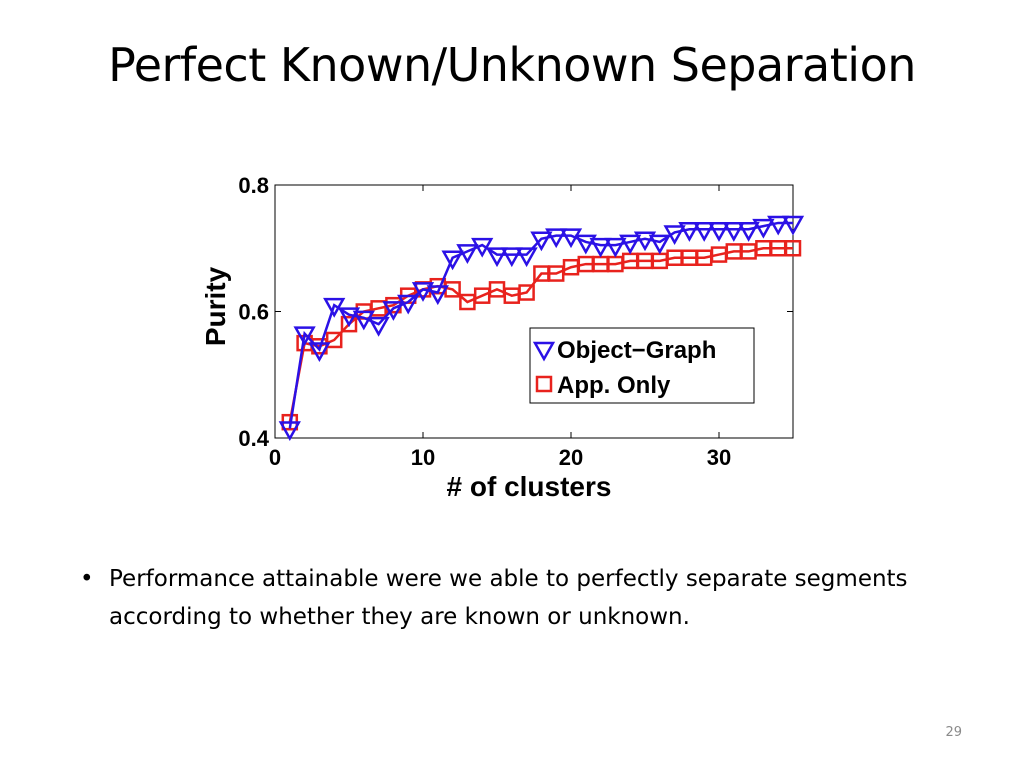  I want to click on y-tick-label: 0.6, so click(253, 312).